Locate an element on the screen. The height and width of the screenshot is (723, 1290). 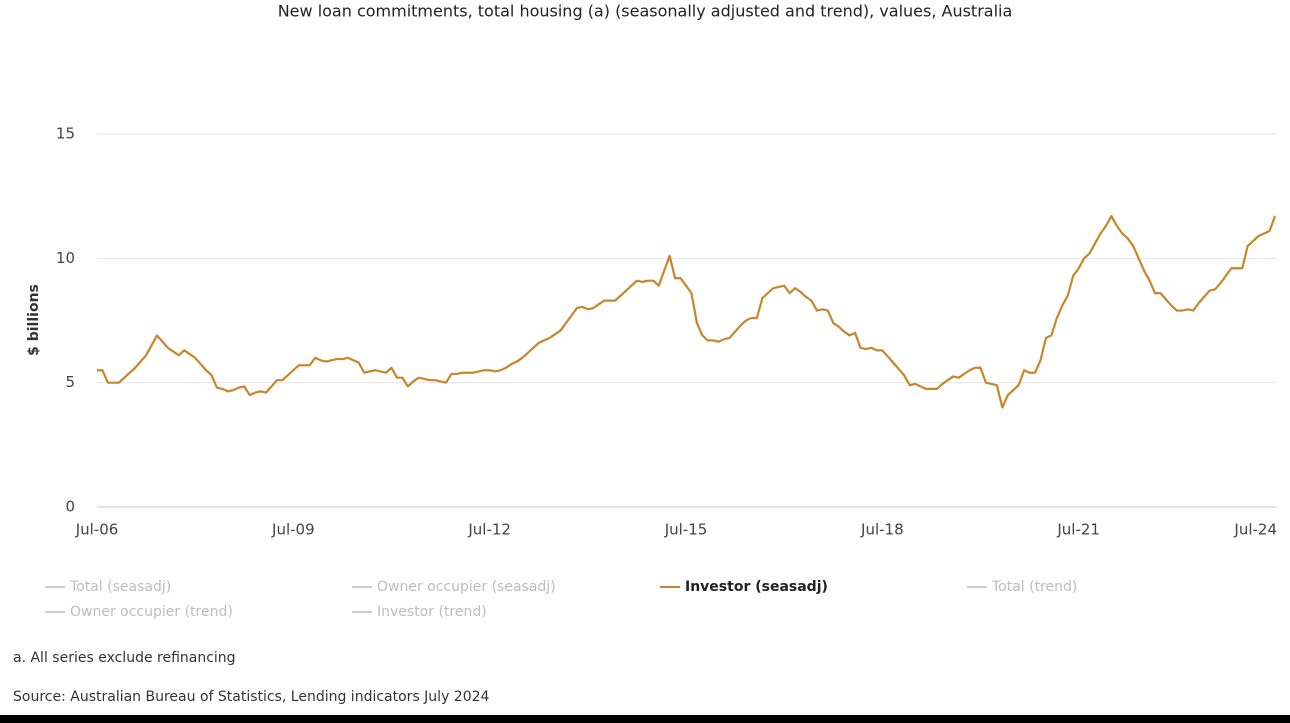
x-tick-label: Jul-18 is located at coordinates (882, 530).